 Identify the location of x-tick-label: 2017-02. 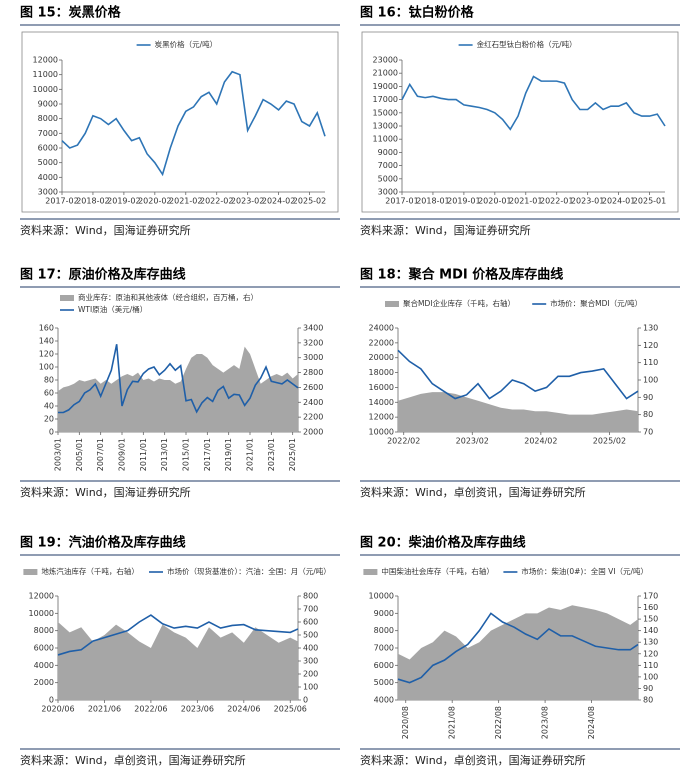
(61, 201).